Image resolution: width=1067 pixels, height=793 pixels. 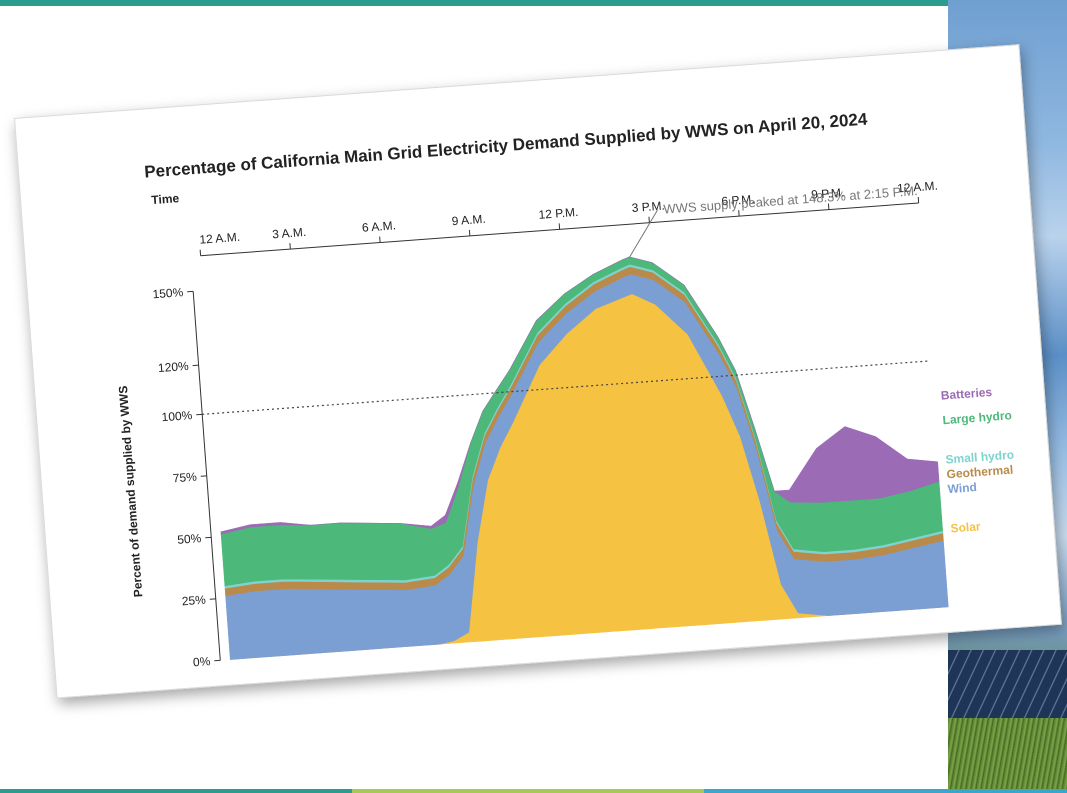 What do you see at coordinates (1007, 753) in the screenshot?
I see `grass-image` at bounding box center [1007, 753].